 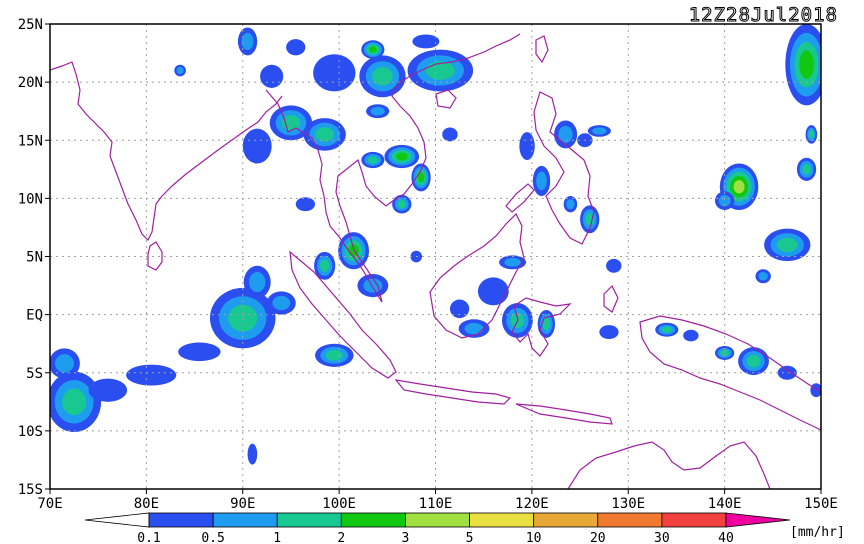 What do you see at coordinates (564, 168) in the screenshot?
I see `coastline-philippines` at bounding box center [564, 168].